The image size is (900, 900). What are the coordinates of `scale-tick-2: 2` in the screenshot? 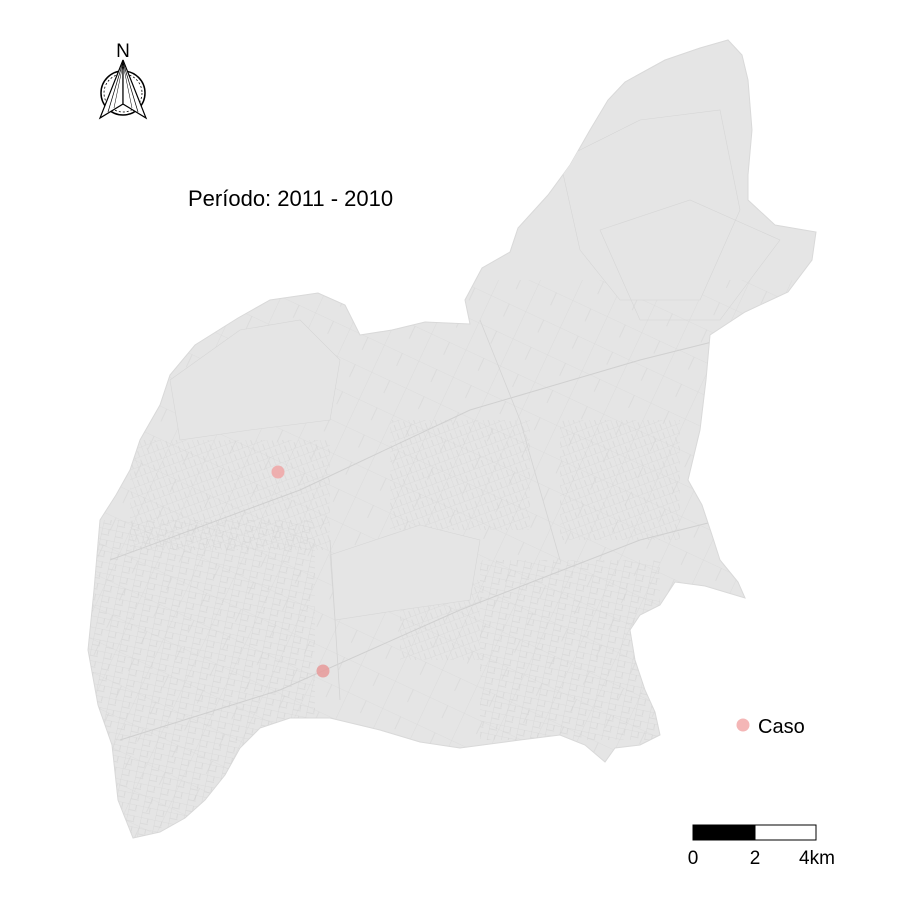 It's located at (755, 858).